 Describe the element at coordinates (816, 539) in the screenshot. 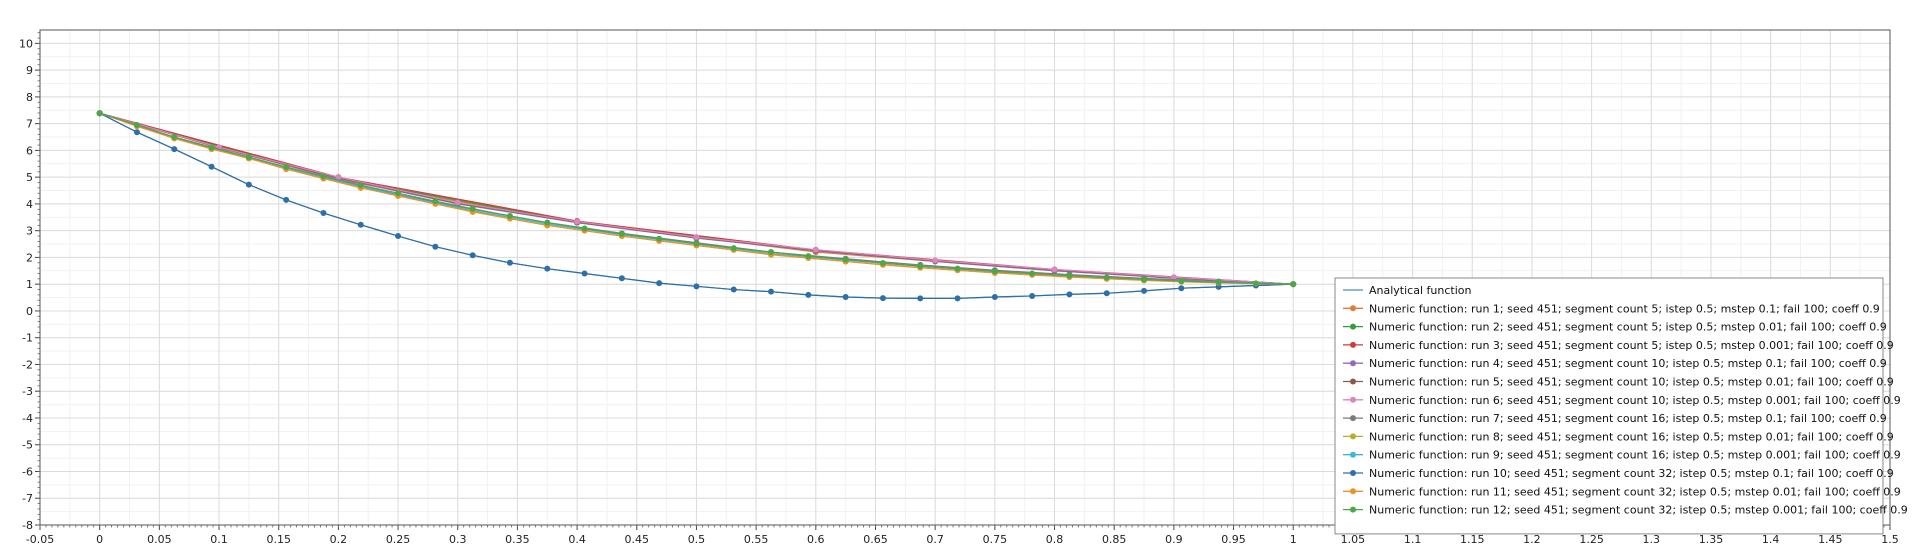

I see `x-tick-label: 0.6` at that location.